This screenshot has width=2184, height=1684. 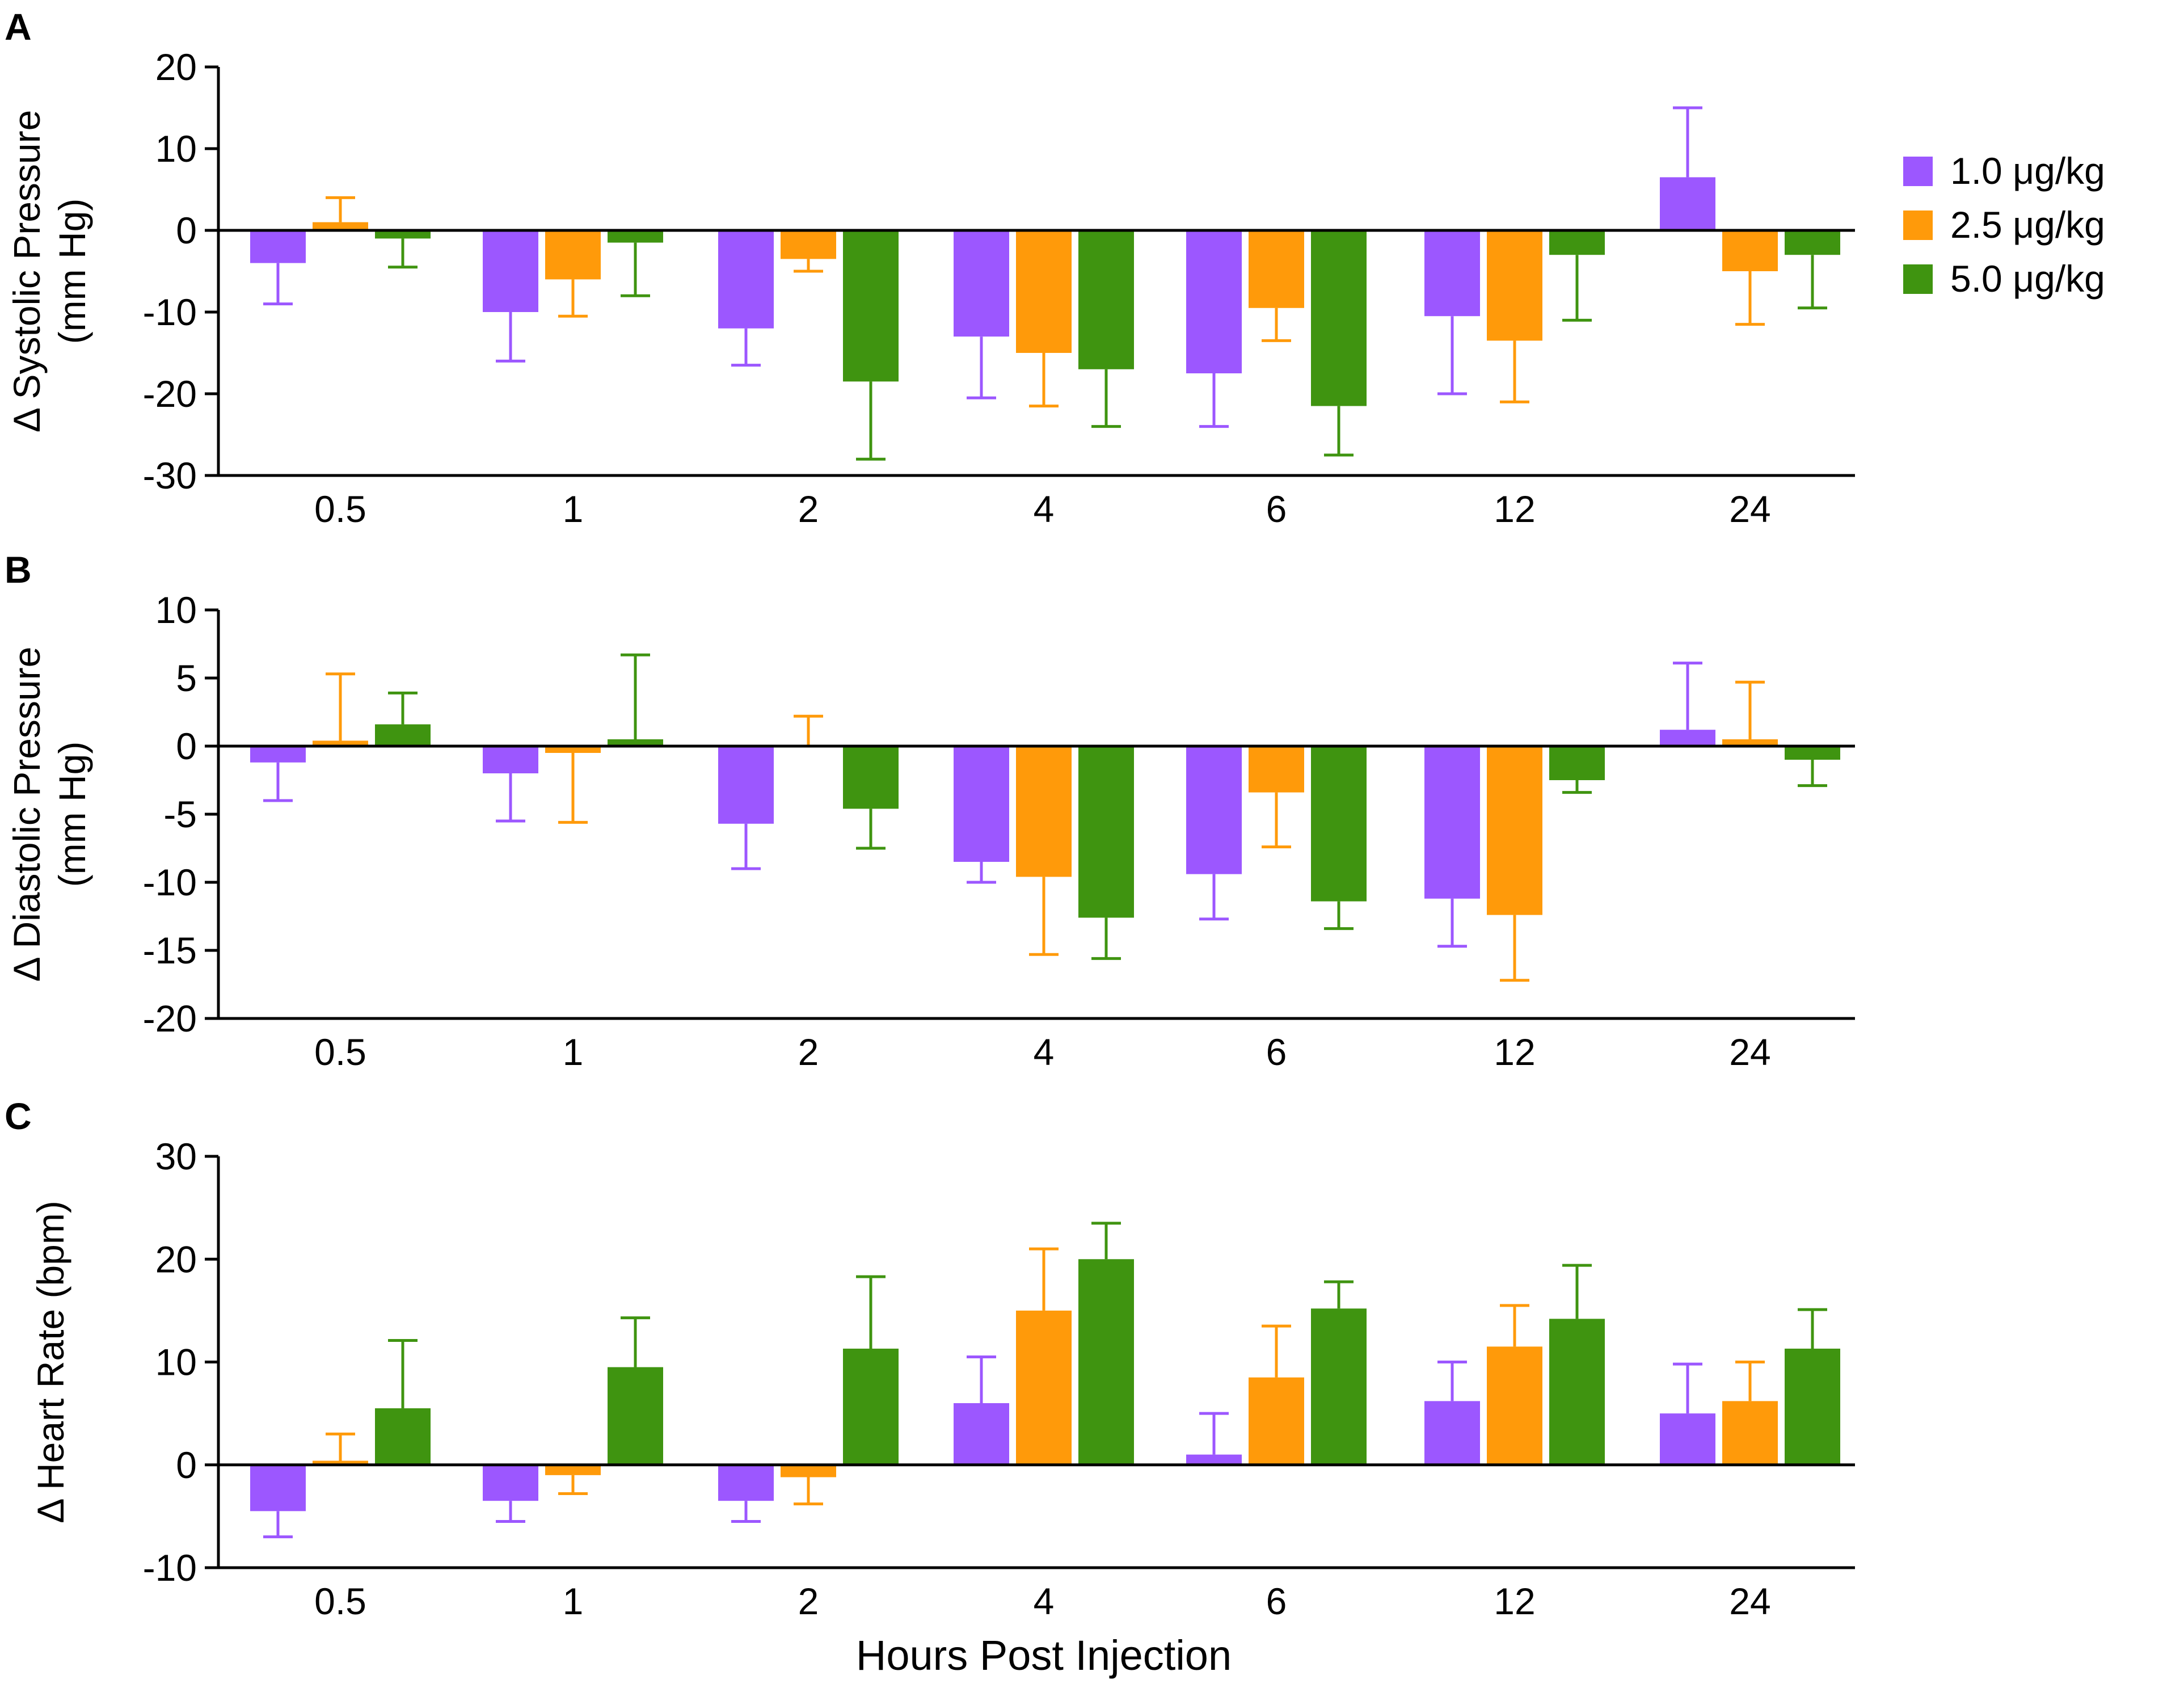 I want to click on legend-swatch-5-0-g-kg, so click(x=1918, y=279).